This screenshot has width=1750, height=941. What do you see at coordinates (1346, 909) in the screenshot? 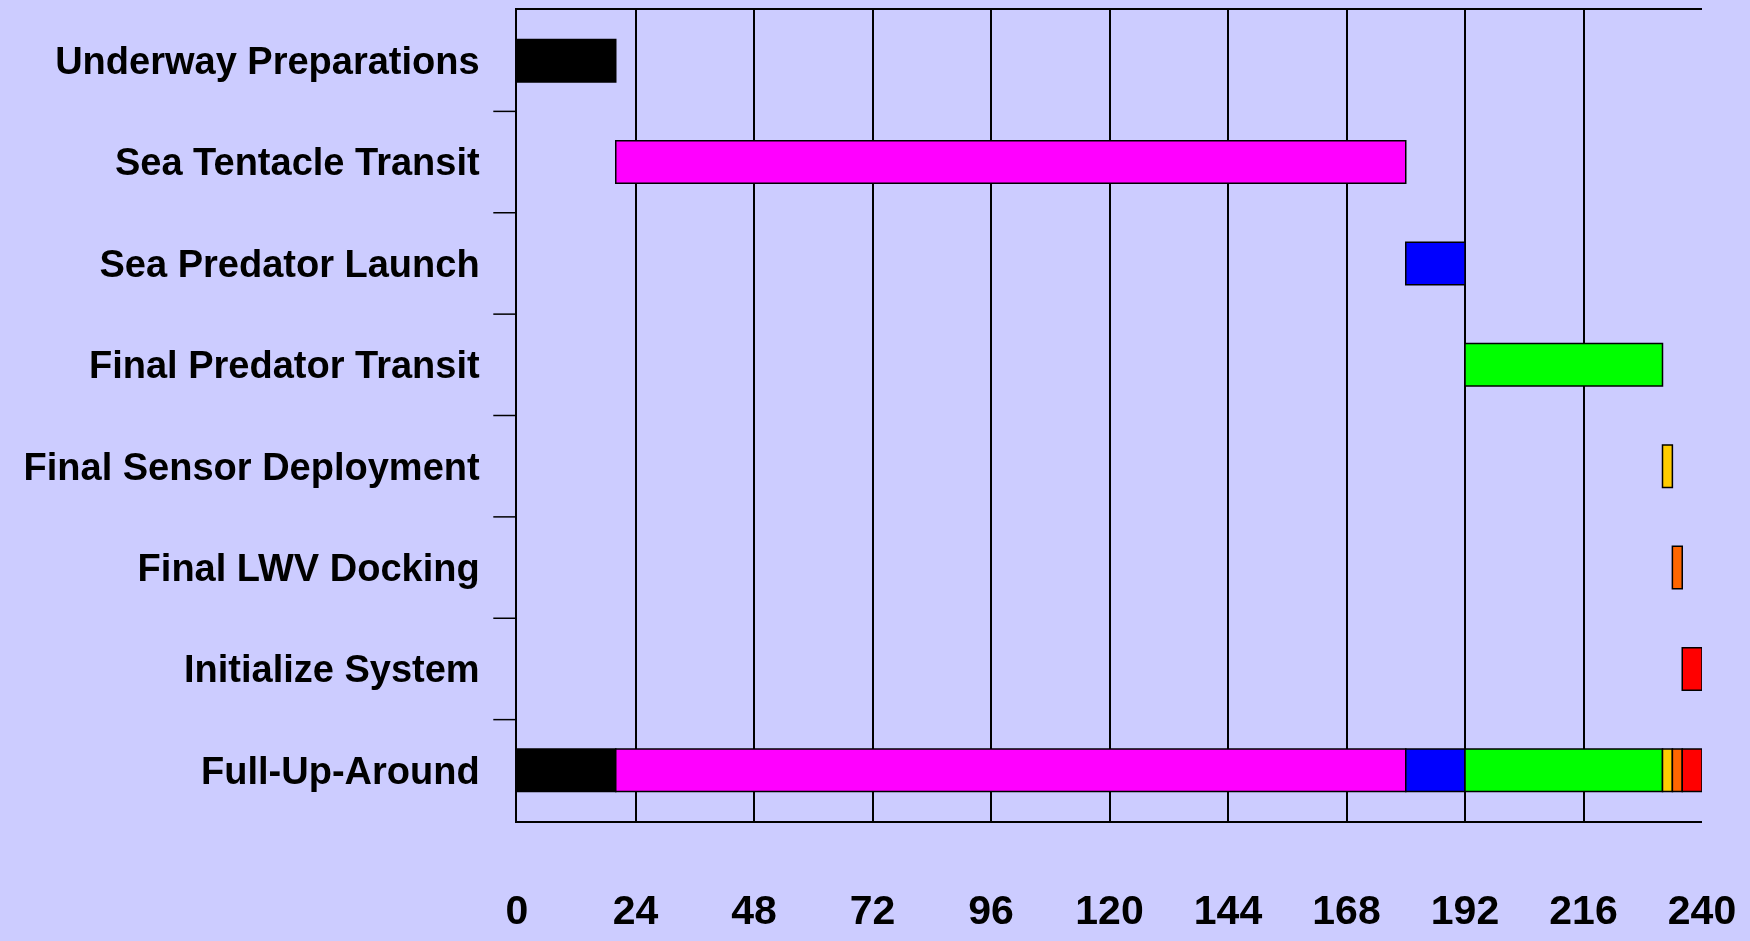
I see `x-tick-label: 168` at bounding box center [1346, 909].